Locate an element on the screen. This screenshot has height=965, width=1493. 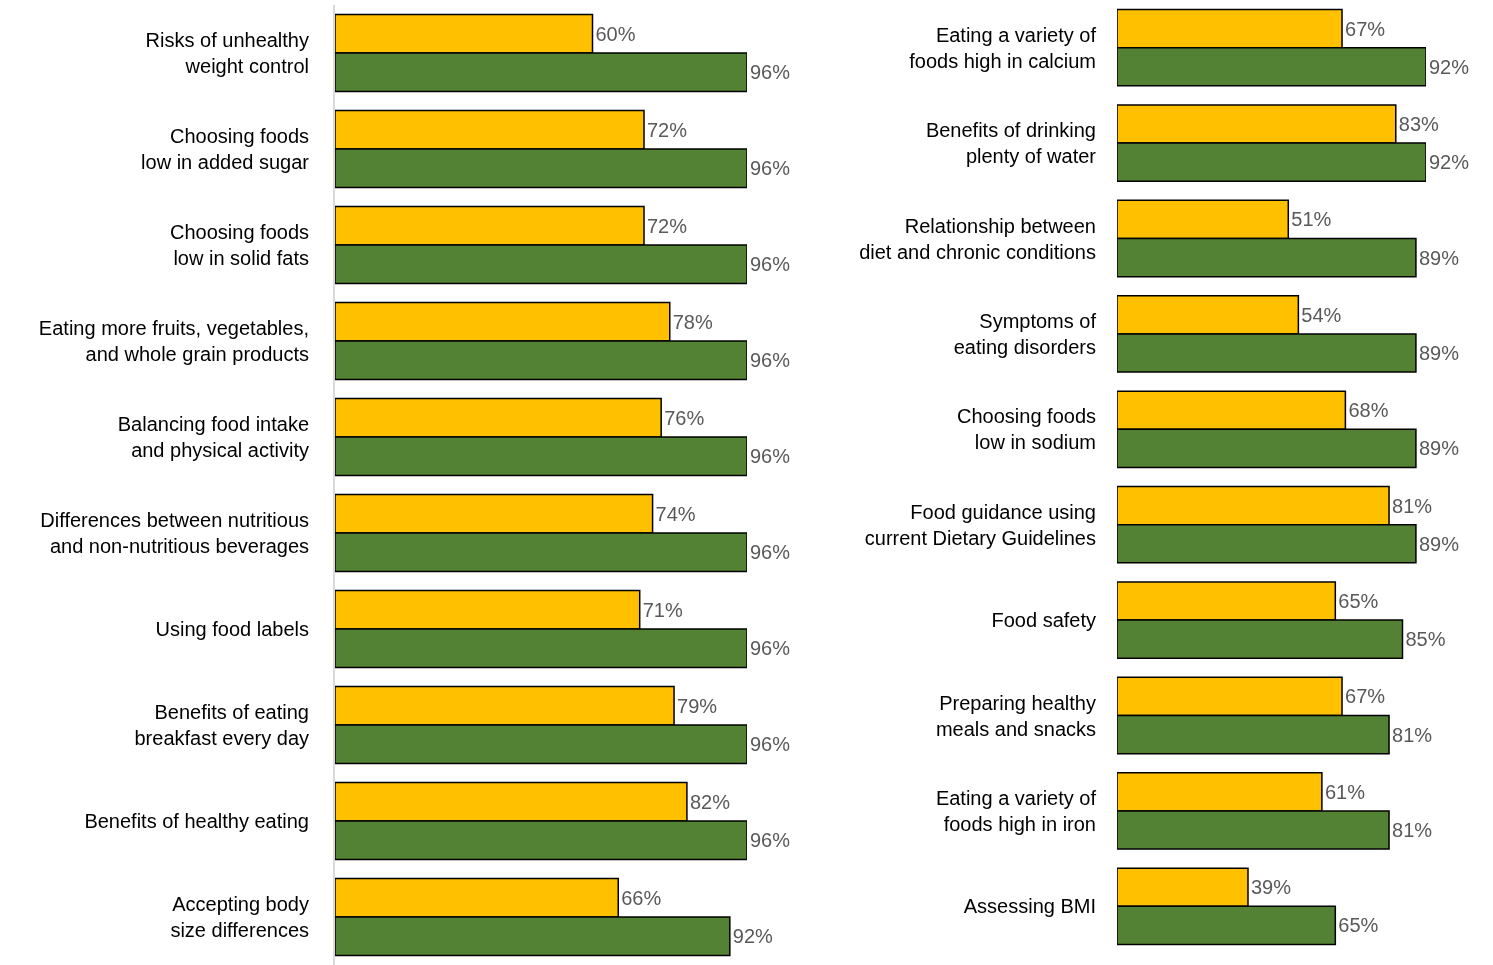
y-tick-label: Benefits of healthy eating is located at coordinates (196, 821).